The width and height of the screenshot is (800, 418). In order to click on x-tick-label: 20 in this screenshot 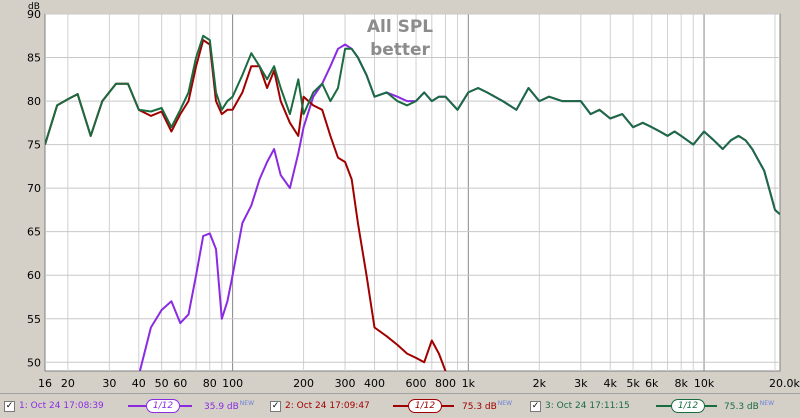, I will do `click(68, 383)`.